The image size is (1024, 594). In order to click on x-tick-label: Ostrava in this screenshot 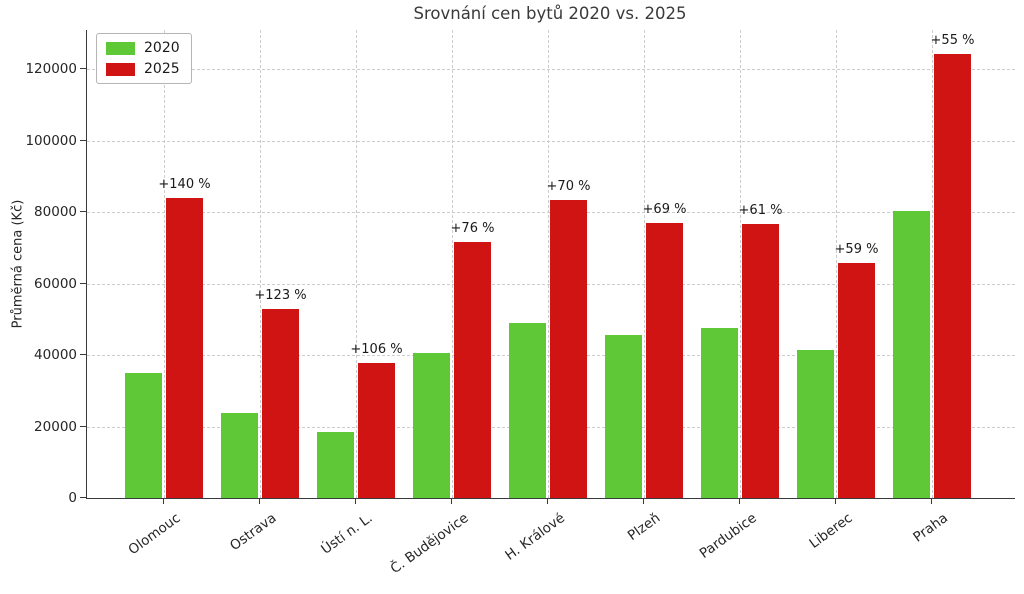, I will do `click(253, 532)`.